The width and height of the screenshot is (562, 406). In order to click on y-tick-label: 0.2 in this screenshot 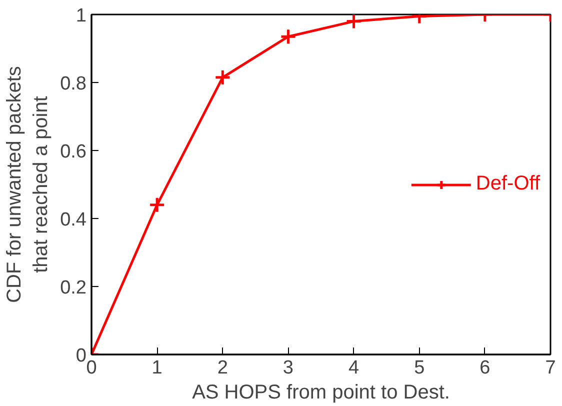, I will do `click(73, 288)`.